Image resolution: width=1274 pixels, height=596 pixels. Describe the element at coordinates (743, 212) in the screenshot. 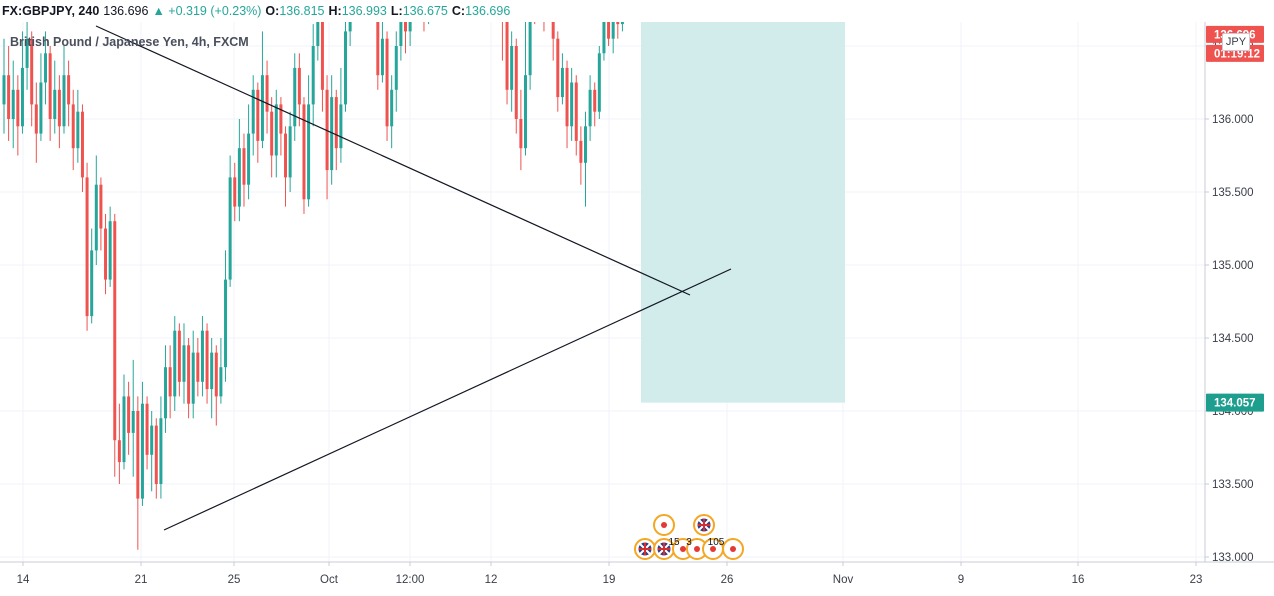

I see `take-profit-zone` at that location.